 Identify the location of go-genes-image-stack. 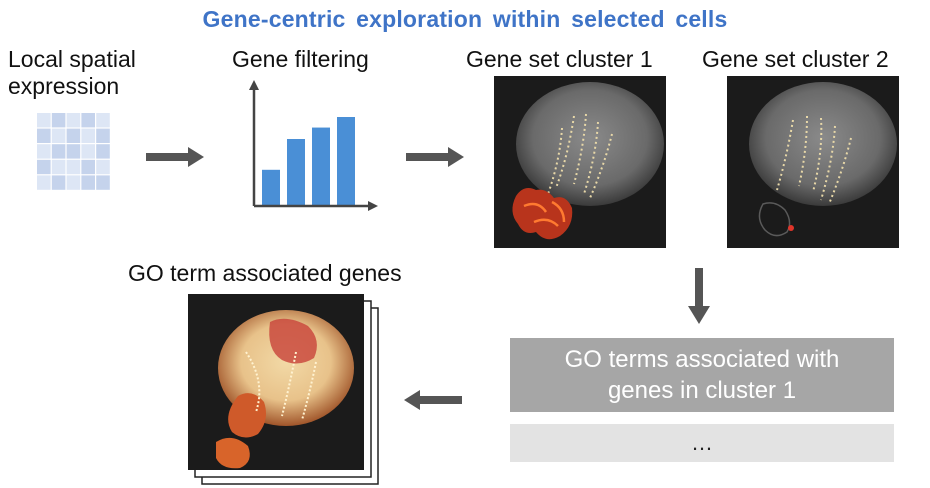
(283, 389).